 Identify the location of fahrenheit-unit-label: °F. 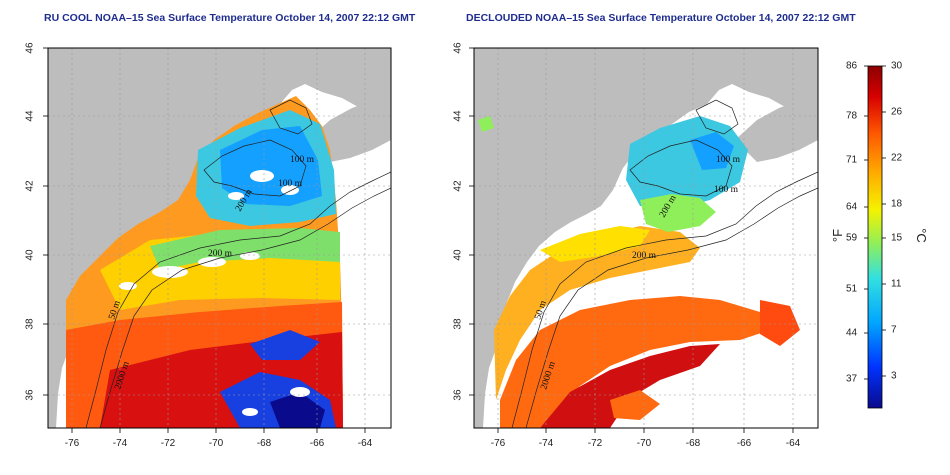
(838, 235).